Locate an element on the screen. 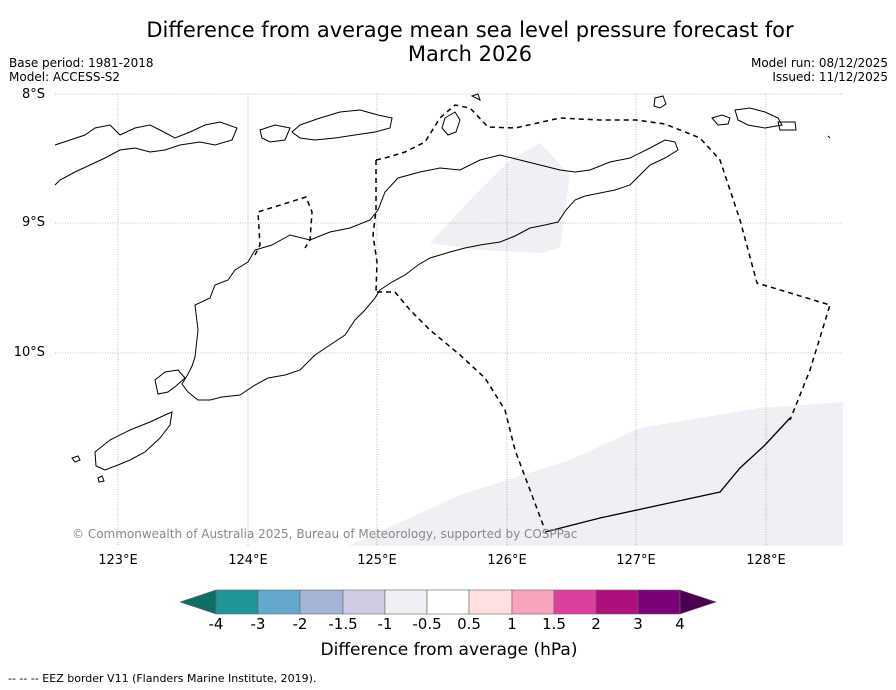 Image resolution: width=896 pixels, height=690 pixels. coastline-flores is located at coordinates (146, 153).